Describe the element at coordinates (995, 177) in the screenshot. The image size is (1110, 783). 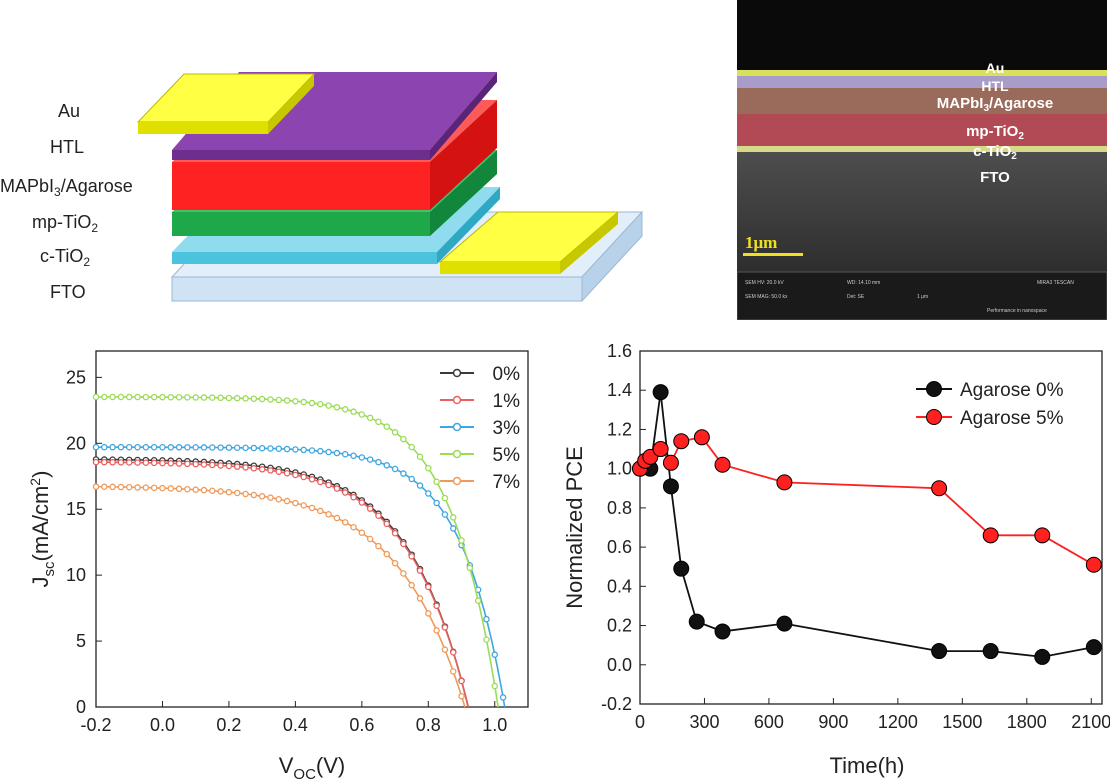
I see `sem-label-fto: FTO` at that location.